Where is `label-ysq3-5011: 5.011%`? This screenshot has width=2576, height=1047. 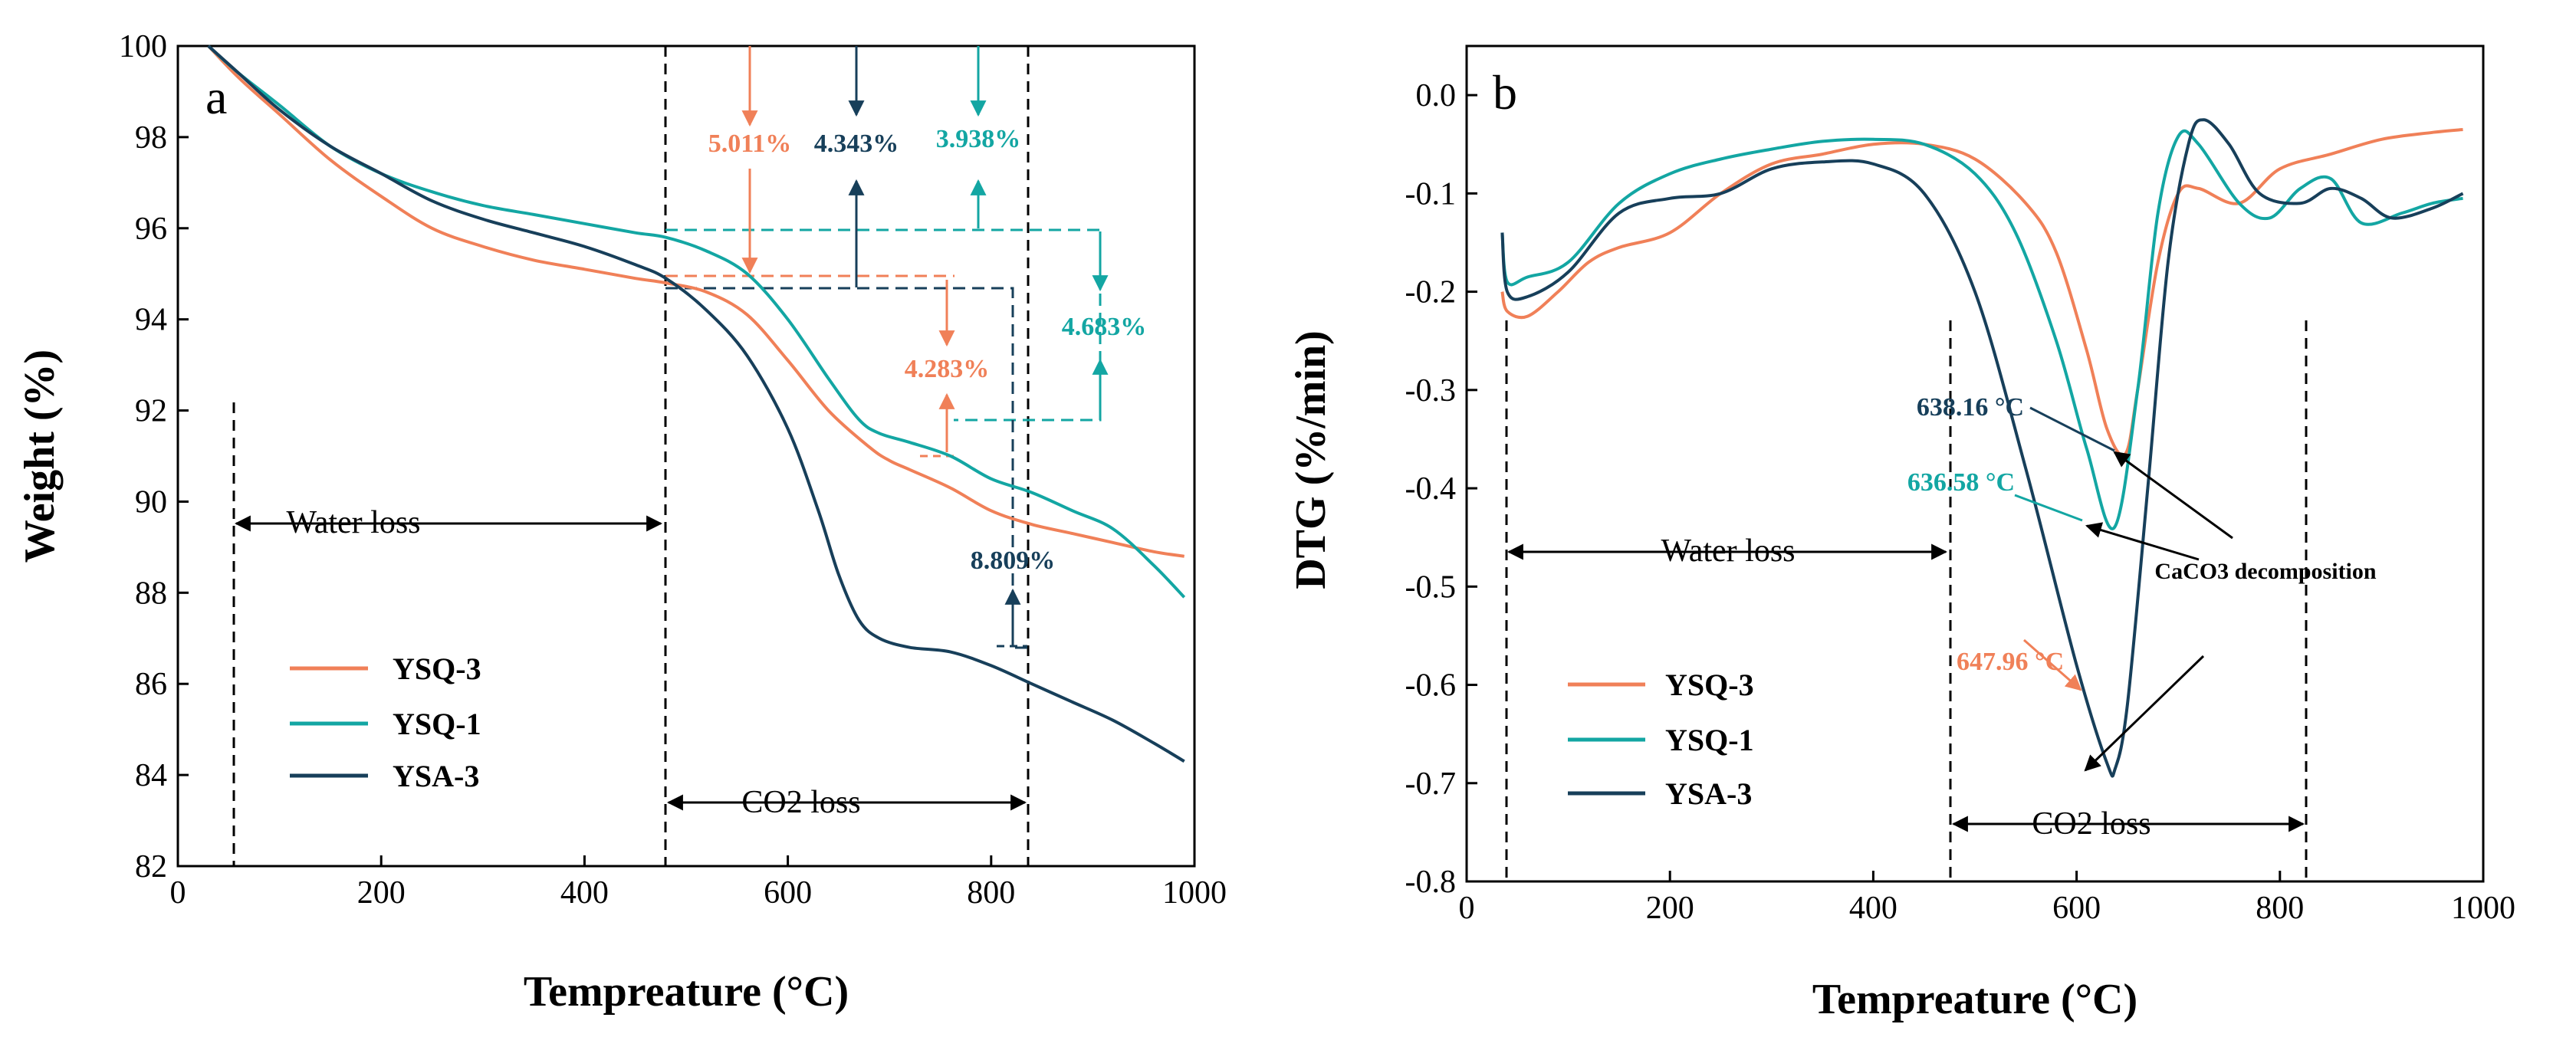 label-ysq3-5011: 5.011% is located at coordinates (750, 144).